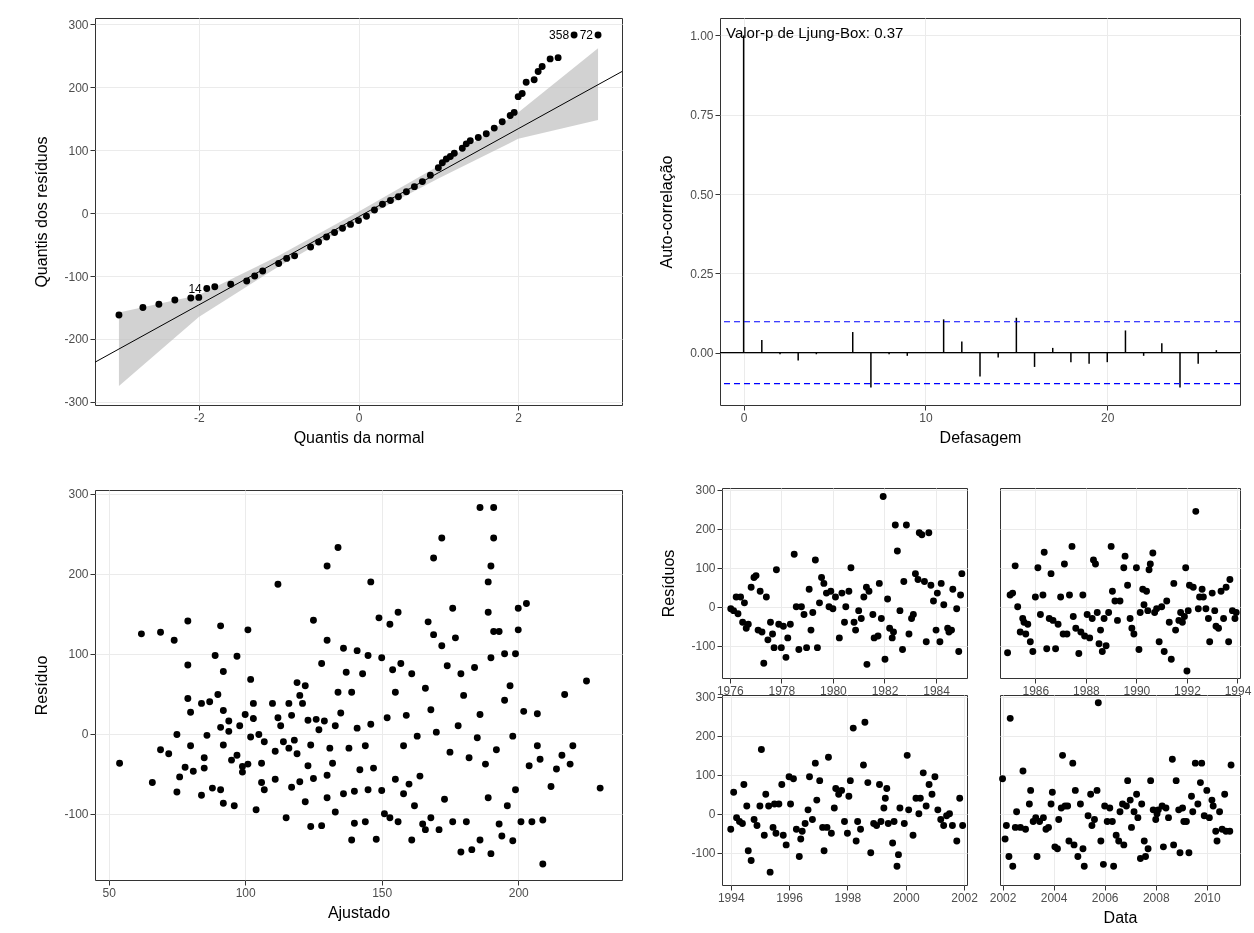 This screenshot has height=933, width=1254. What do you see at coordinates (906, 897) in the screenshot?
I see `x-tick-label: 2000` at bounding box center [906, 897].